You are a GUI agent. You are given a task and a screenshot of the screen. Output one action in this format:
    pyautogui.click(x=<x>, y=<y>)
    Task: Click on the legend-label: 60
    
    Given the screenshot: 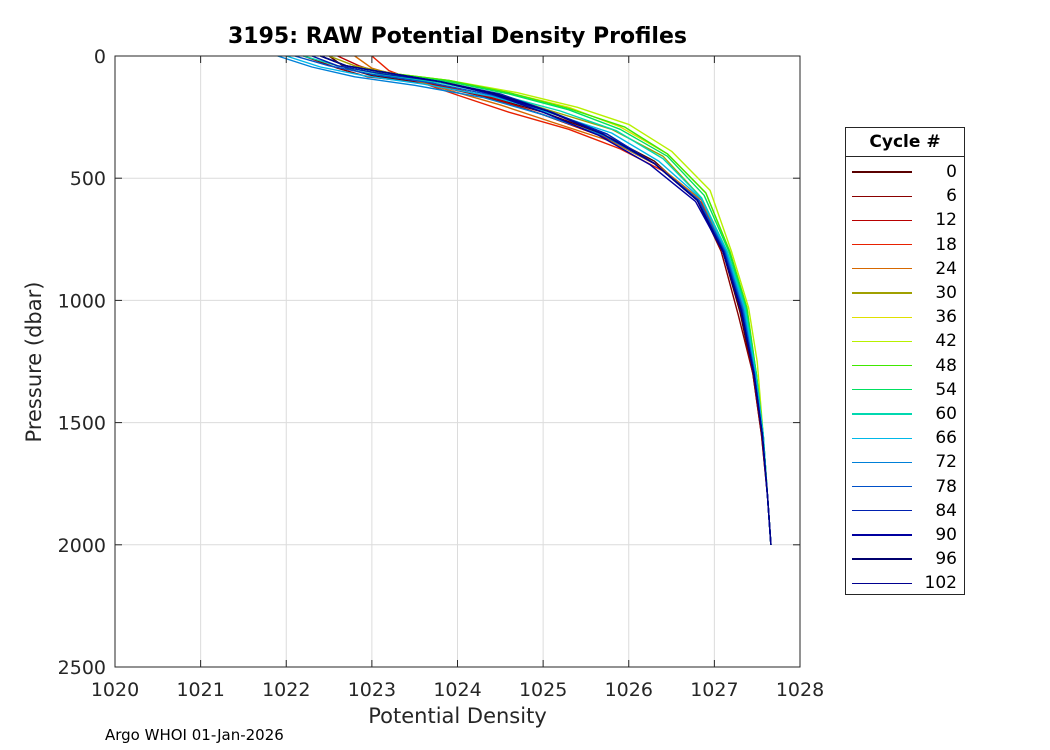 What is the action you would take?
    pyautogui.click(x=946, y=413)
    